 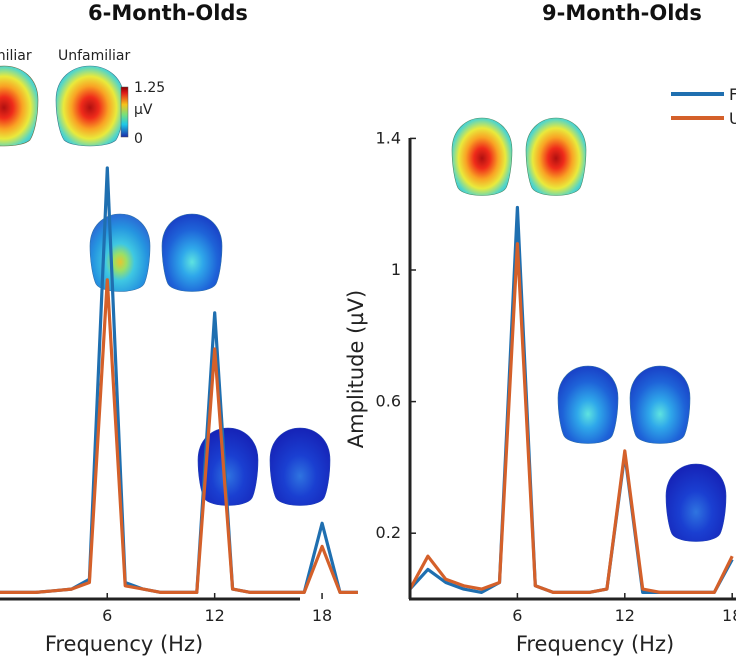 I want to click on topomap-label-familiar: miliar, so click(x=16, y=56).